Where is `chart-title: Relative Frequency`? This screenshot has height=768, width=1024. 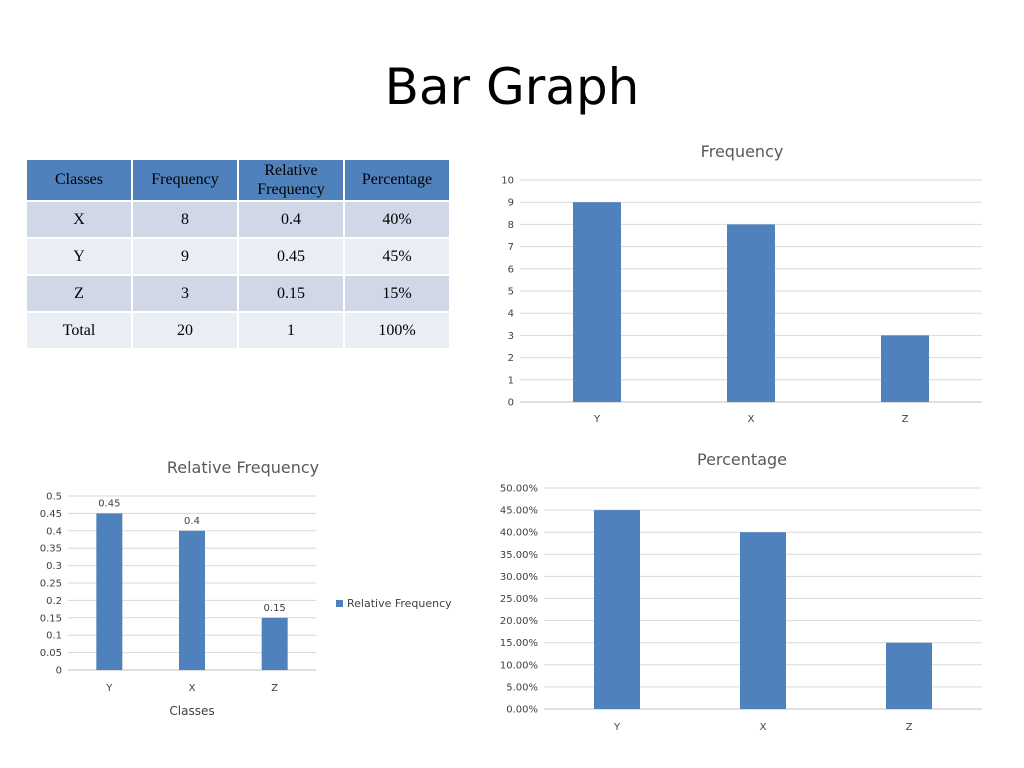 chart-title: Relative Frequency is located at coordinates (243, 467).